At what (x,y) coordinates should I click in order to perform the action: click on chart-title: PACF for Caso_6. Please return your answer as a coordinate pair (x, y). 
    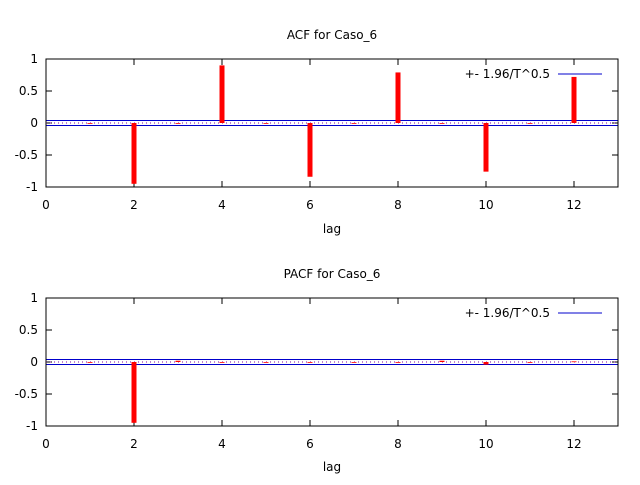
    Looking at the image, I should click on (332, 274).